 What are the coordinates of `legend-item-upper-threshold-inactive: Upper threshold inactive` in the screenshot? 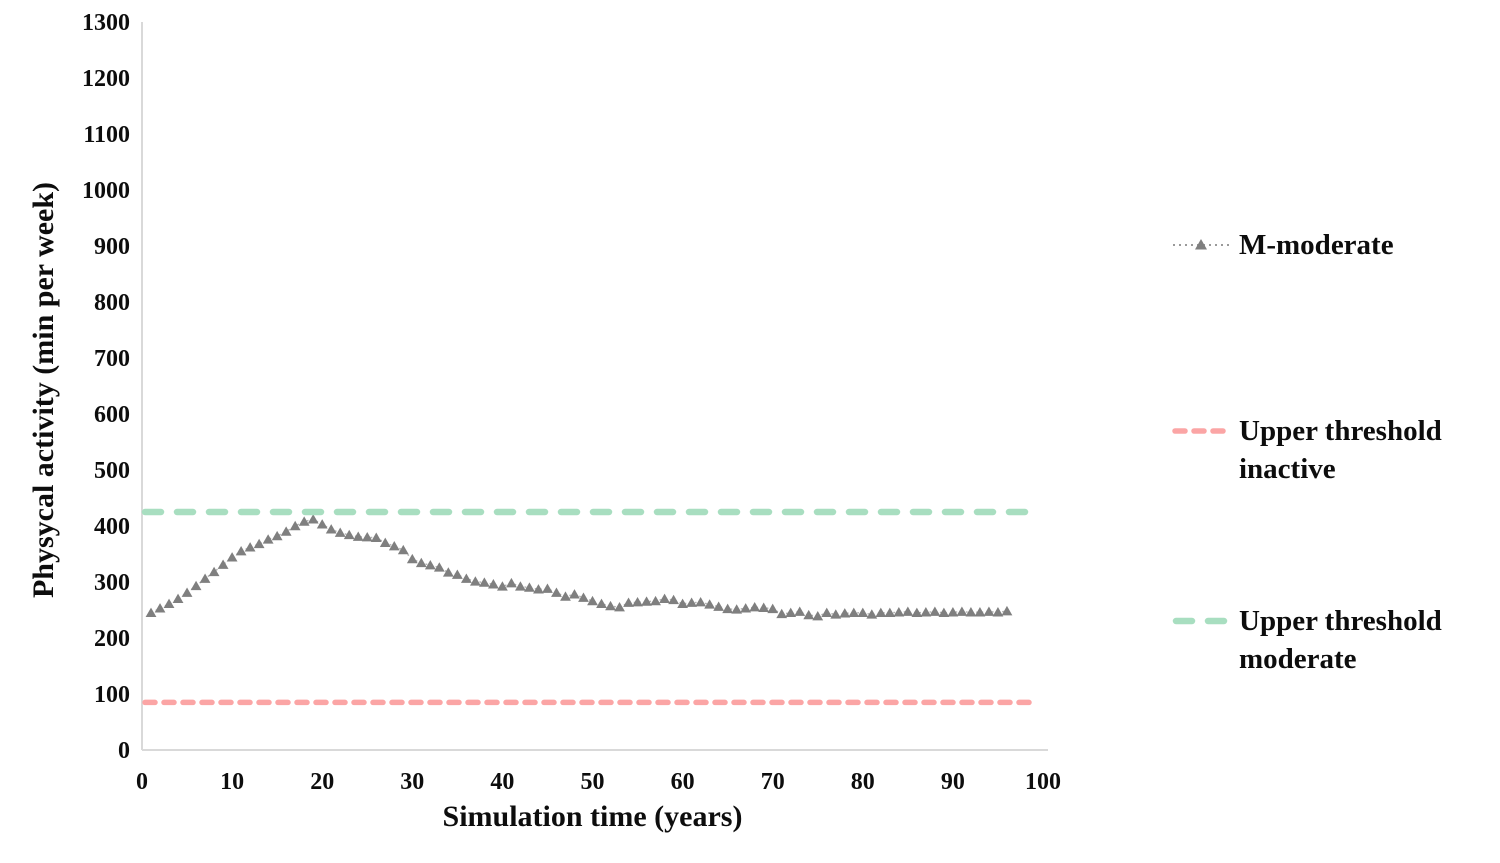 It's located at (1328, 450).